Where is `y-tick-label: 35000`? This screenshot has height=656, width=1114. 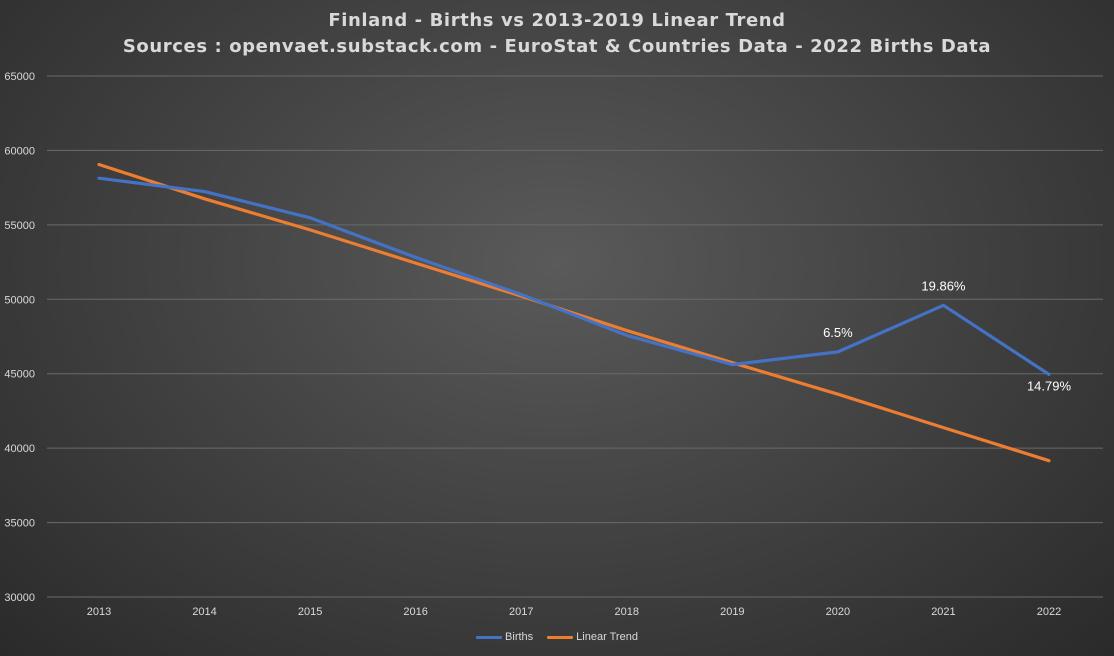
y-tick-label: 35000 is located at coordinates (19, 524).